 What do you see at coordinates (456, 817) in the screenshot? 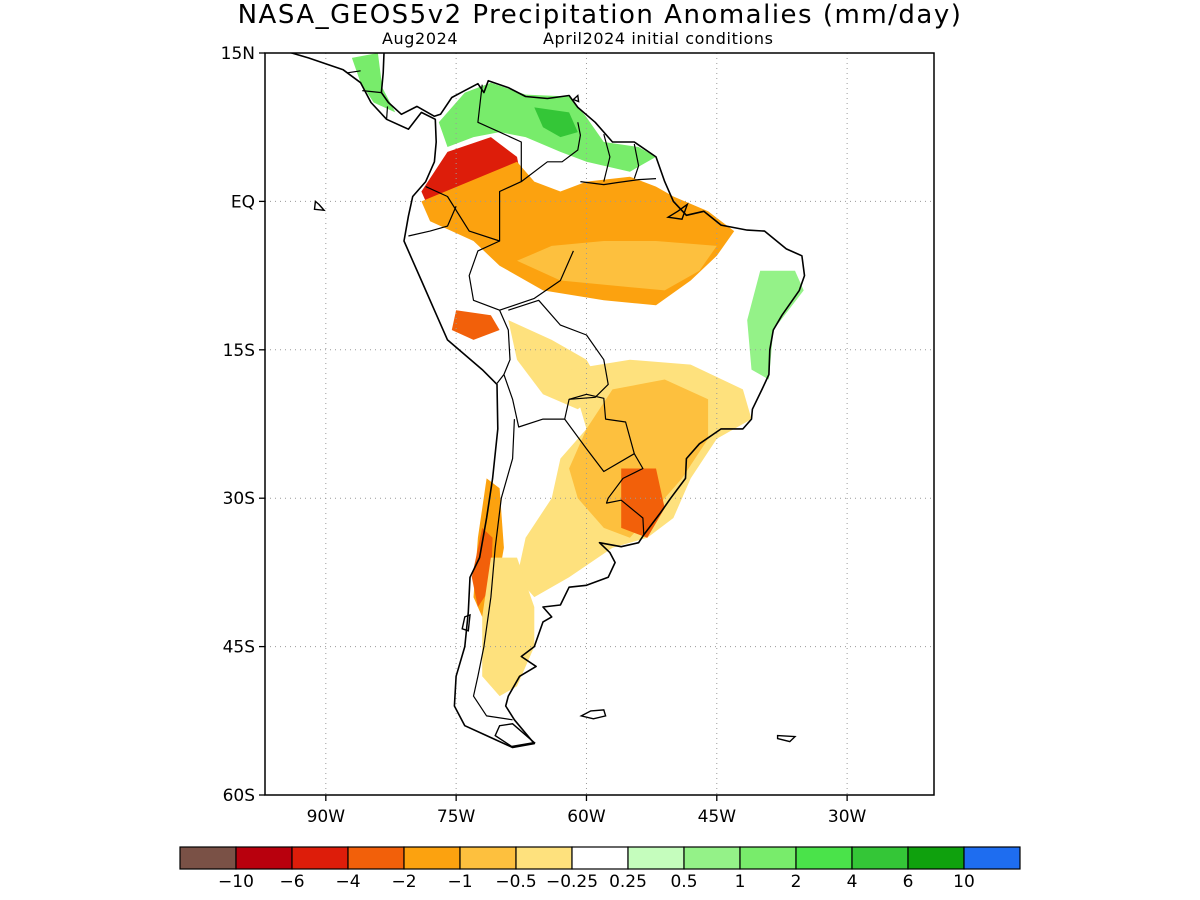
I see `lon-tick-label: 75W` at bounding box center [456, 817].